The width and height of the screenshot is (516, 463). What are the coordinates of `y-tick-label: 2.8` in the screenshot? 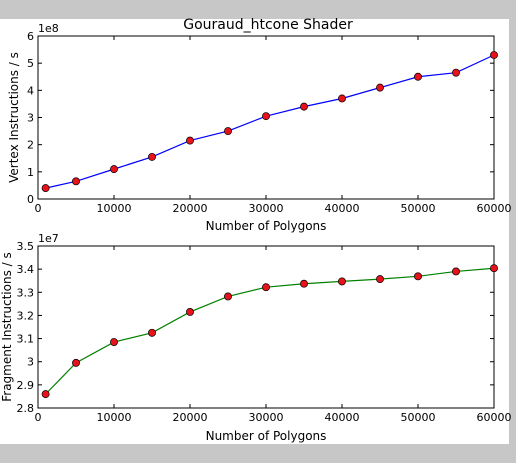 It's located at (26, 408).